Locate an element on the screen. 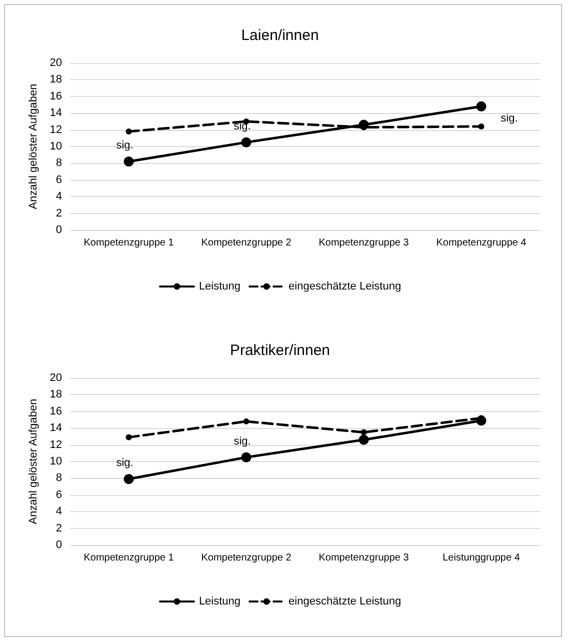 This screenshot has width=568, height=643. x-tick-label: Leistunggruppe 4 is located at coordinates (481, 558).